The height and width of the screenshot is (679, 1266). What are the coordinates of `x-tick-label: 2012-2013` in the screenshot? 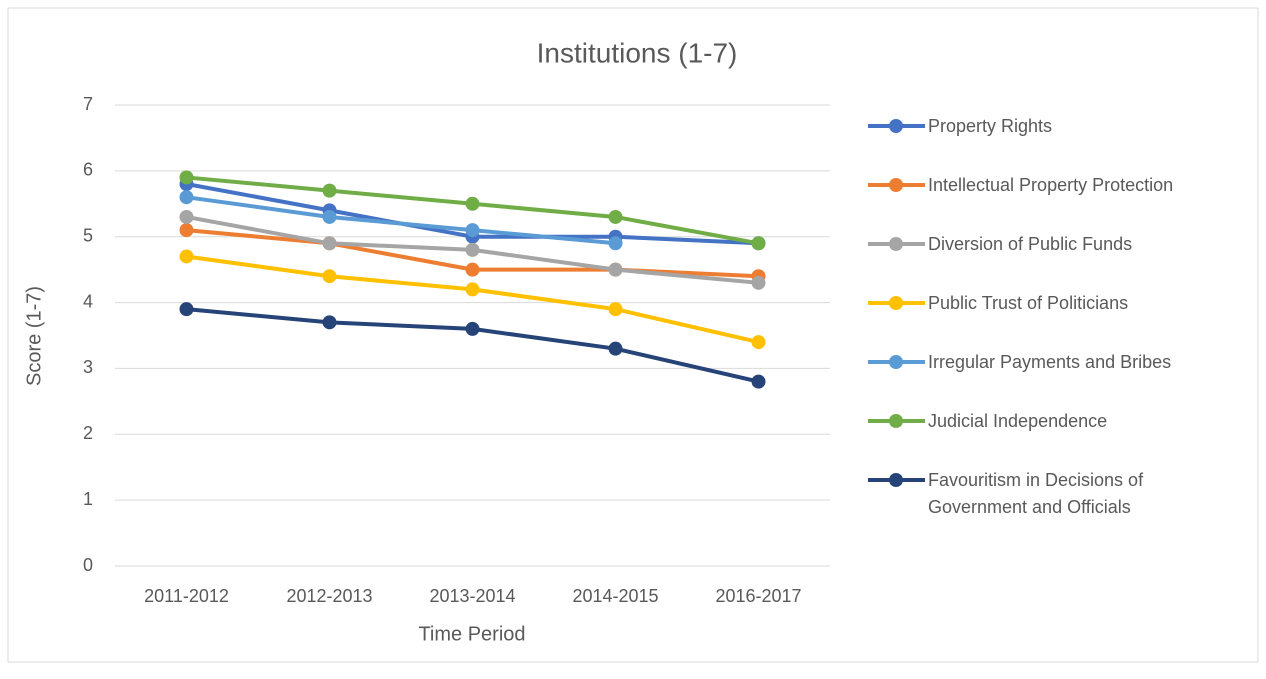 It's located at (329, 596).